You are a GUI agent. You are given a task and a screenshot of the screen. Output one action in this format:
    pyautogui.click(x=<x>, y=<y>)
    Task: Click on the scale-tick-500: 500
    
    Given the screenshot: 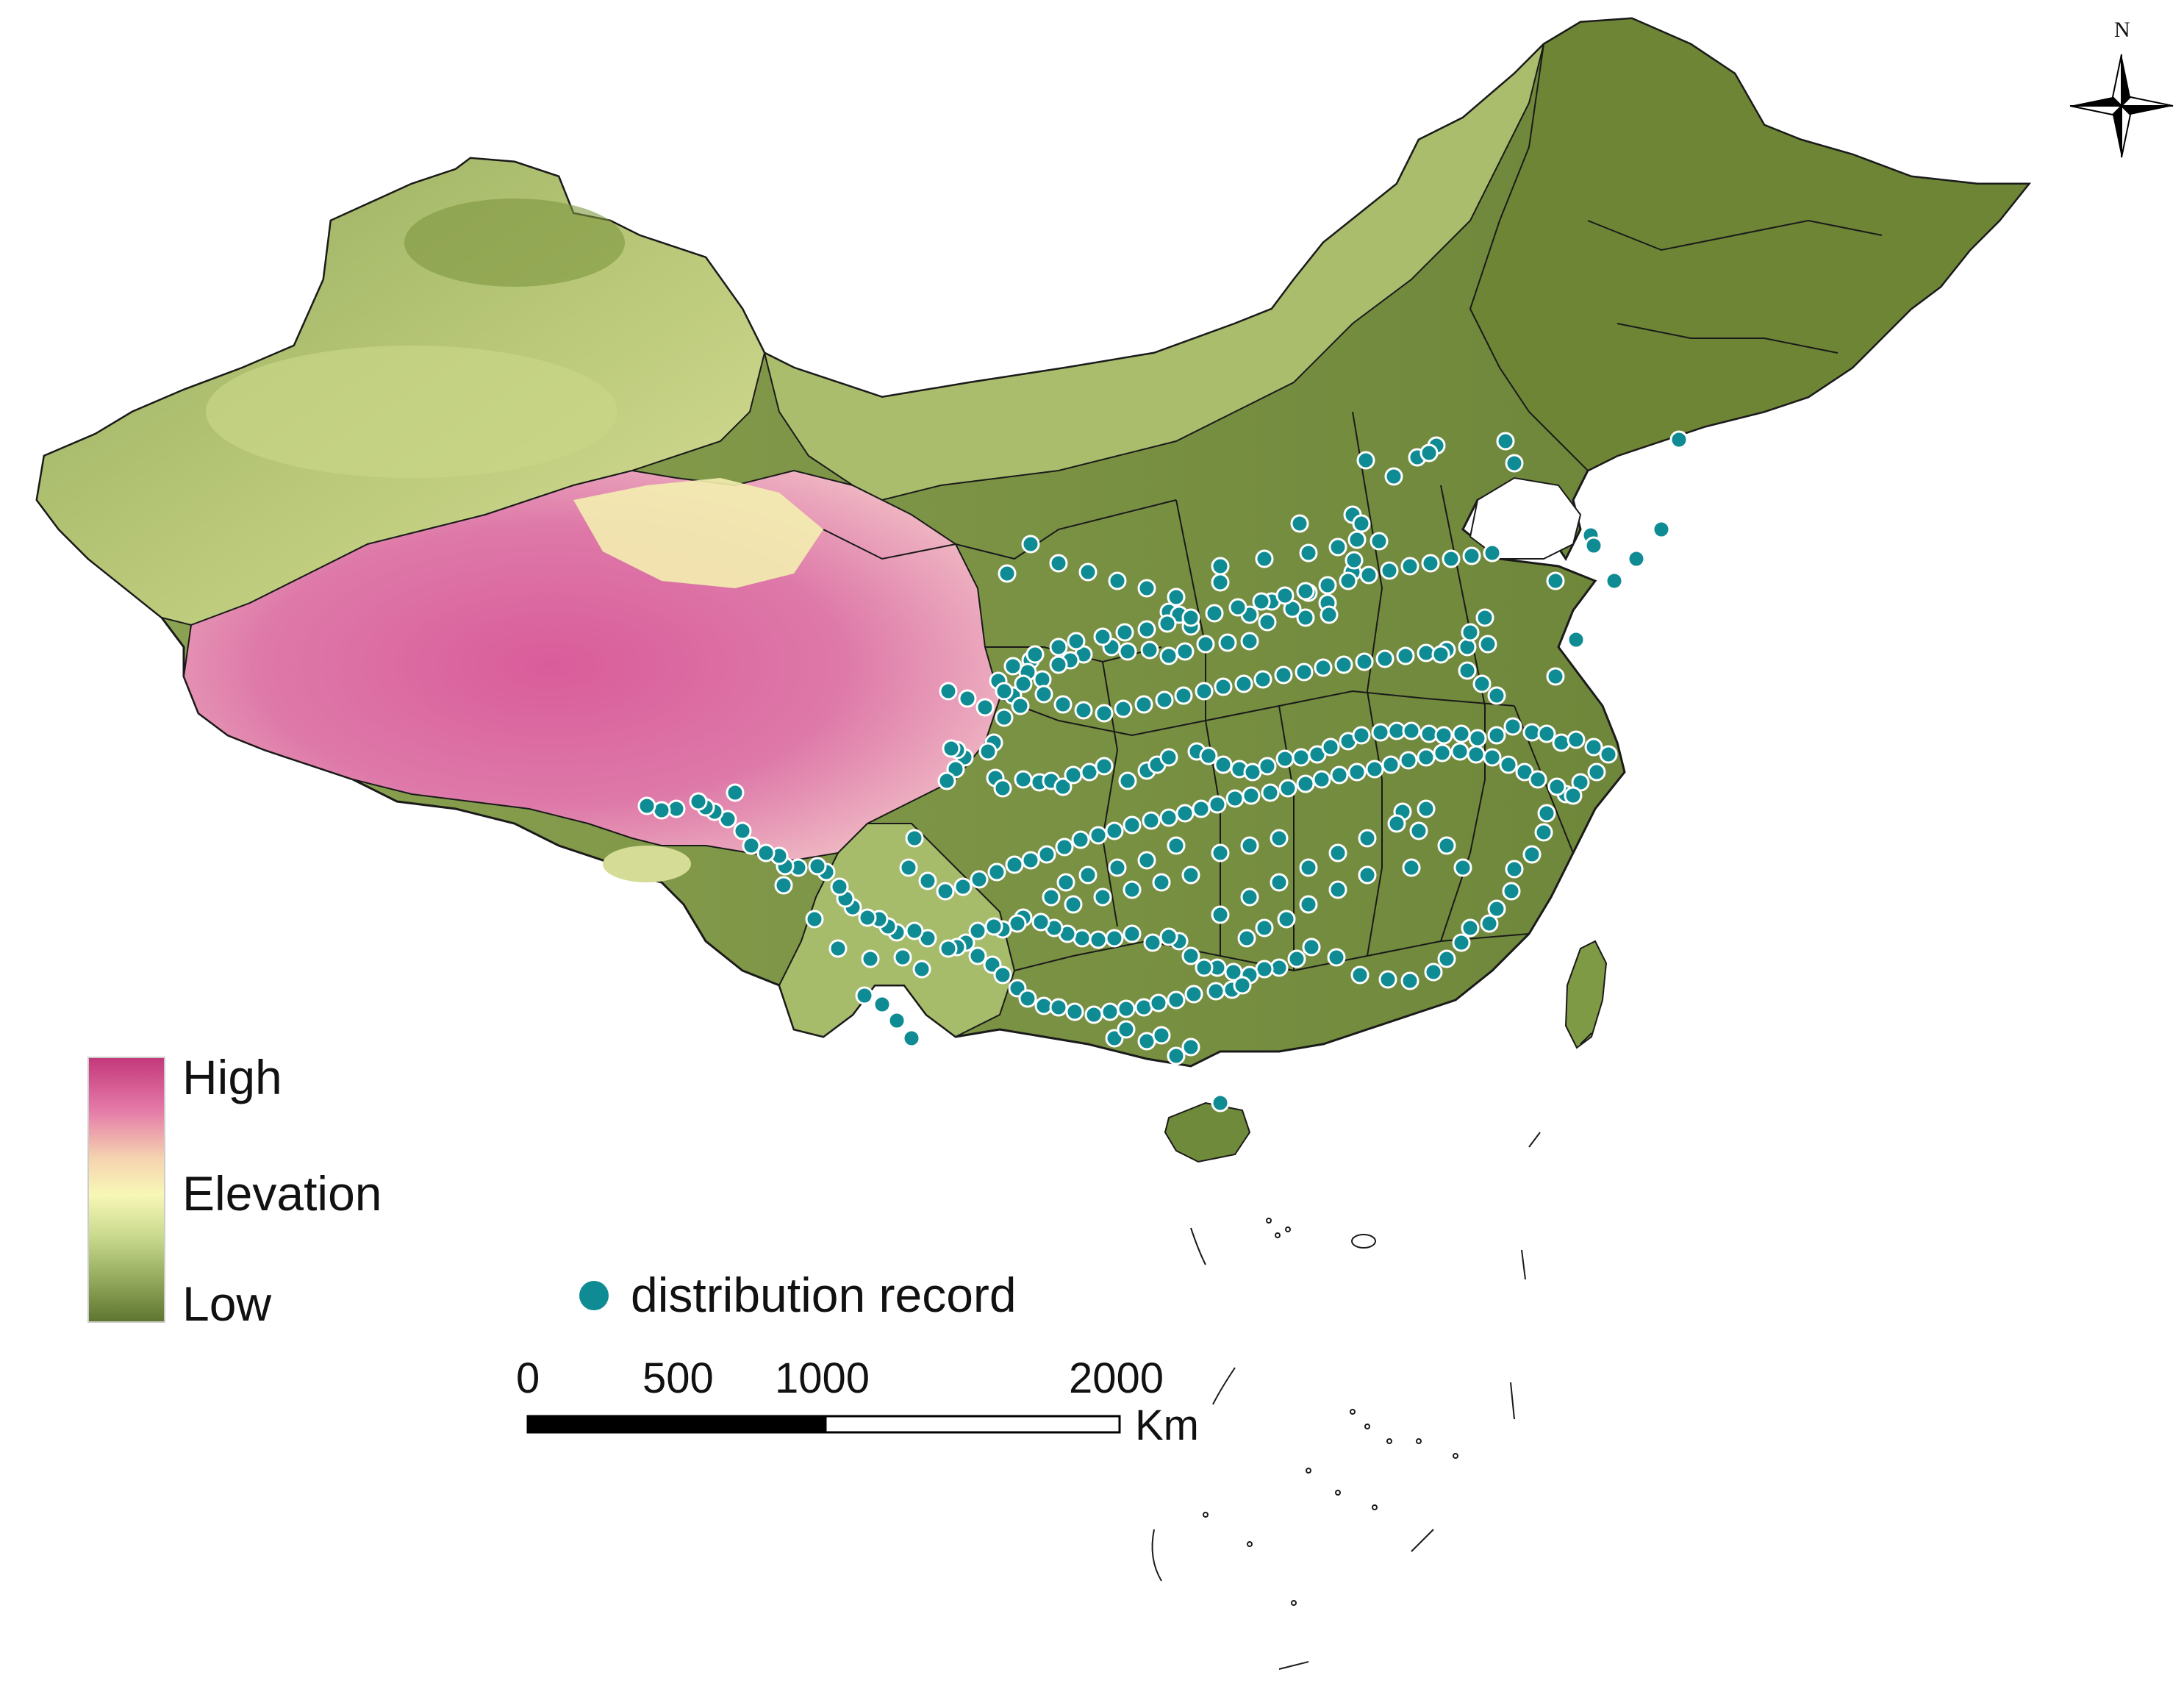 What is the action you would take?
    pyautogui.click(x=678, y=1378)
    